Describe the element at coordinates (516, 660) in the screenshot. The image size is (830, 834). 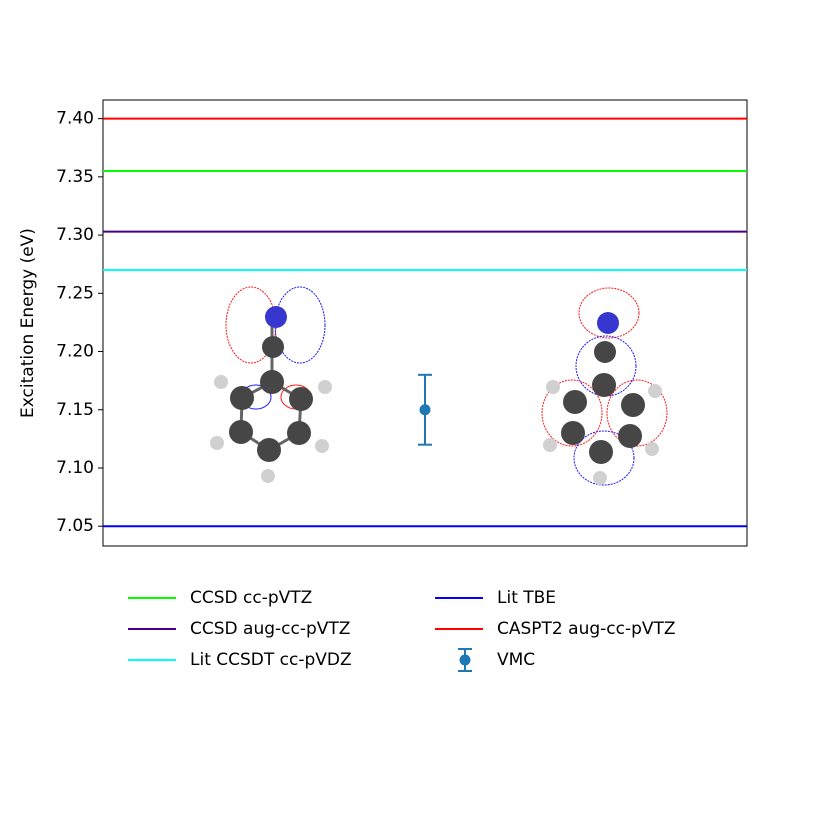
I see `legend-label: VMC` at that location.